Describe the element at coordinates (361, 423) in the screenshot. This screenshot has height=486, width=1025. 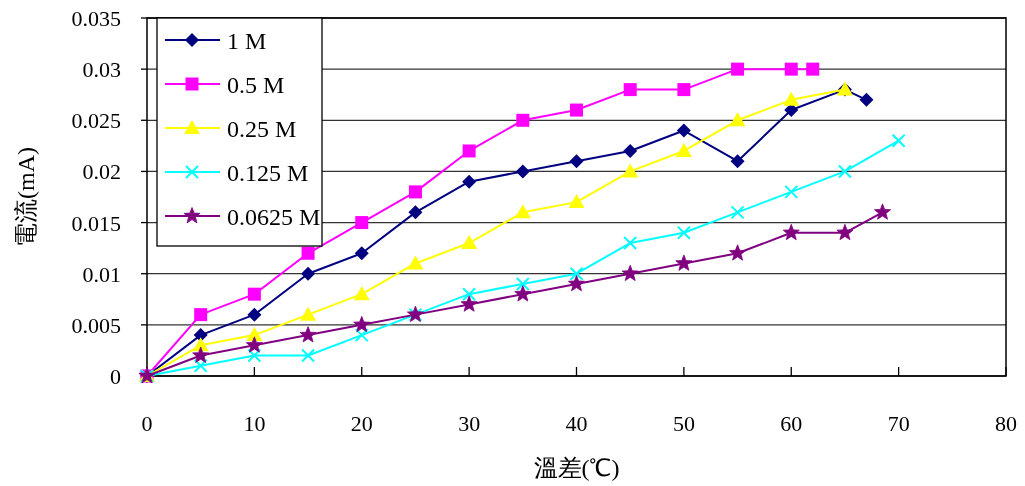
I see `x-tick-label: 20` at that location.